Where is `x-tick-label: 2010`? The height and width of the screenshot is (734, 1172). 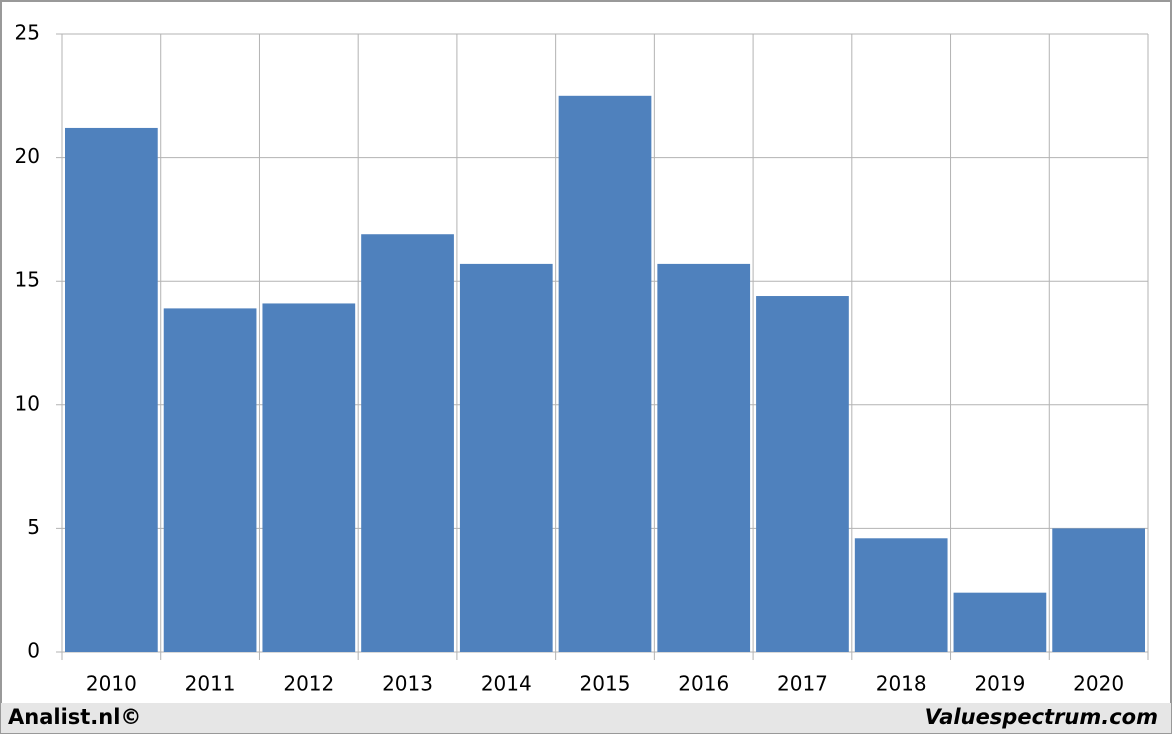 x-tick-label: 2010 is located at coordinates (111, 684).